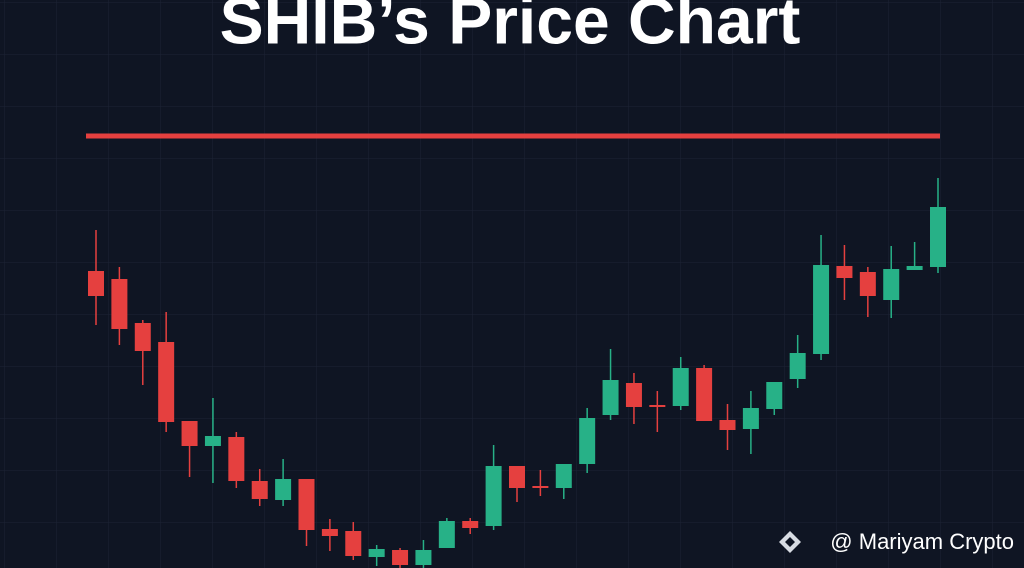  Describe the element at coordinates (922, 541) in the screenshot. I see `watermark: @ Mariyam Crypto` at that location.